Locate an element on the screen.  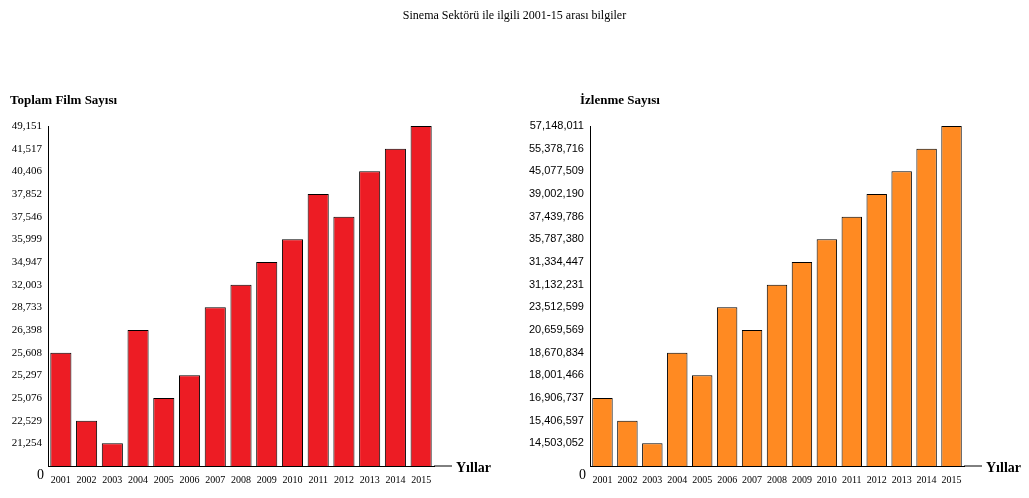
text: 25,608 is located at coordinates (27, 351).